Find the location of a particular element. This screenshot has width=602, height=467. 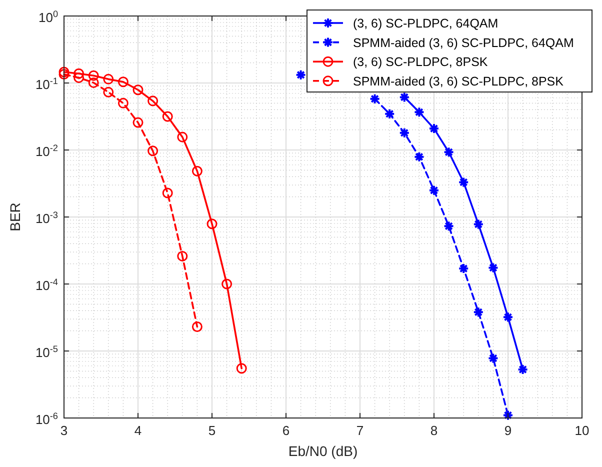

legend-label: SPMM-aided (3, 6) SC-PLDPC, 8PSK is located at coordinates (458, 81).